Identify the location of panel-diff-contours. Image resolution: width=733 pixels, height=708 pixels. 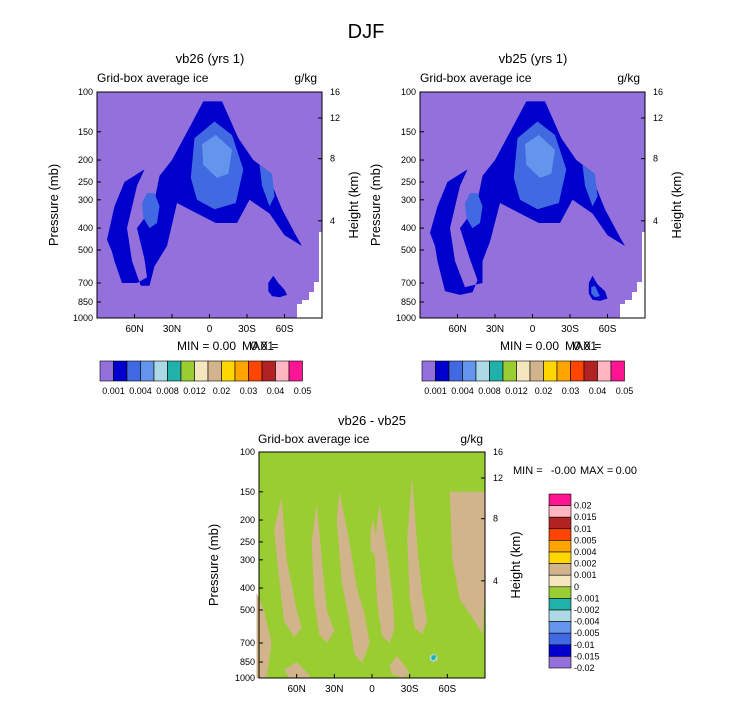
(370, 577).